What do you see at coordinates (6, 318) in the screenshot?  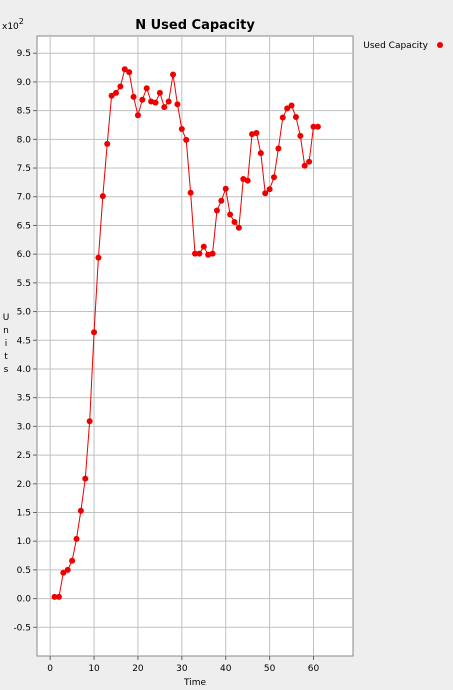 I see `y-axis-label-char: U` at bounding box center [6, 318].